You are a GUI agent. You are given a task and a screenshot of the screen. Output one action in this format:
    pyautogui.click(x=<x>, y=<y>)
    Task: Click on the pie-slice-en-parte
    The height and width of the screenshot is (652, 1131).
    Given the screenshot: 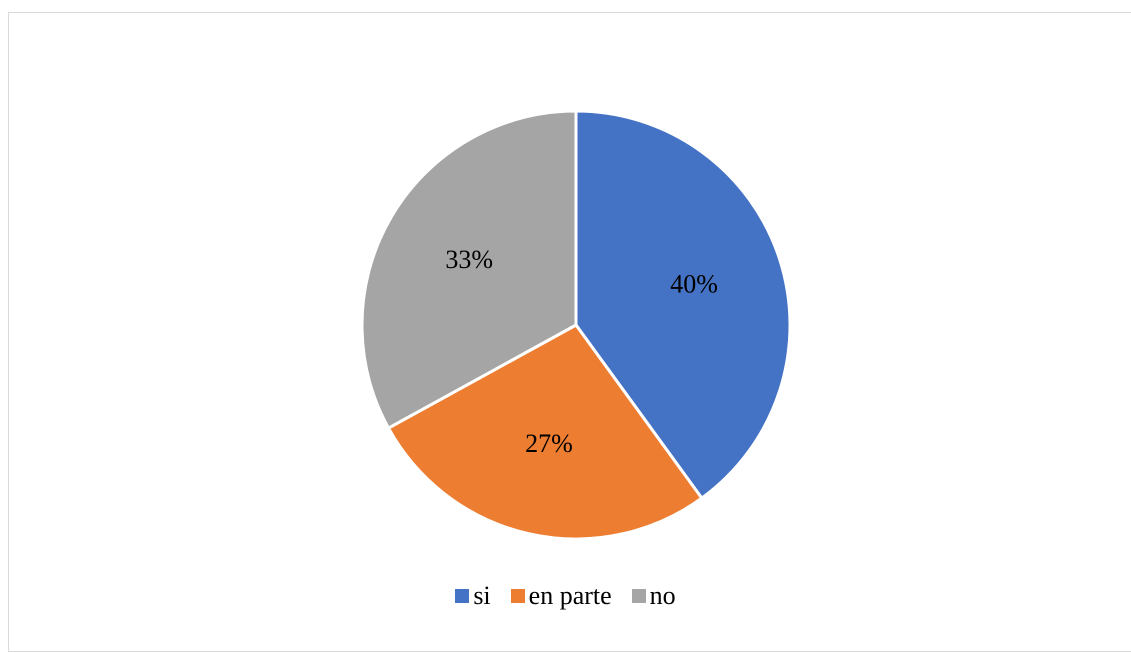 What is the action you would take?
    pyautogui.click(x=545, y=432)
    